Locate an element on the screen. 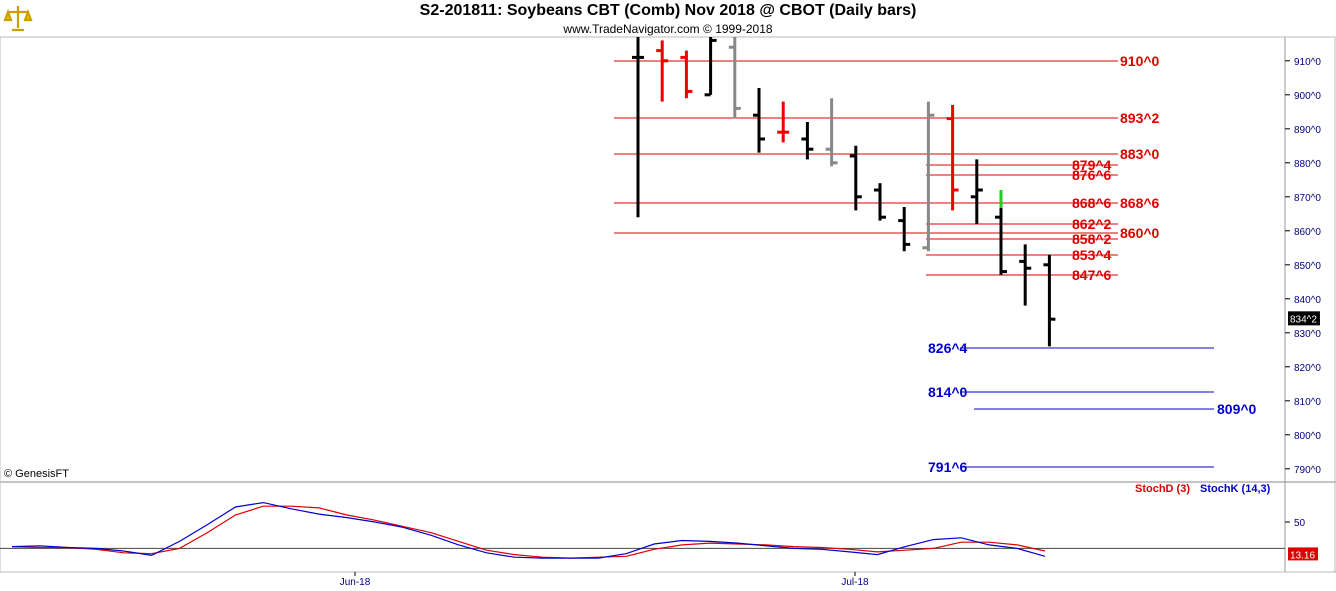 This screenshot has height=591, width=1336. resistance-label: 847^6 is located at coordinates (1092, 275).